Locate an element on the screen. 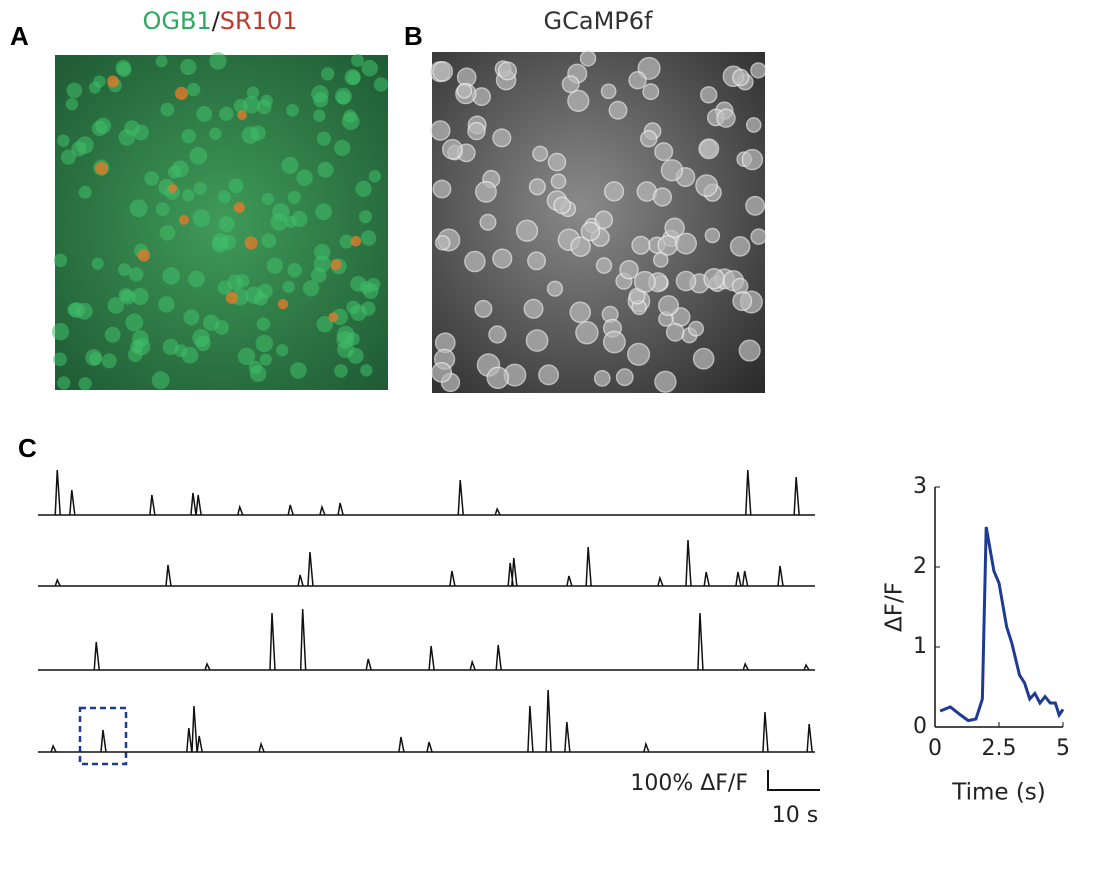  cells is located at coordinates (220, 221).